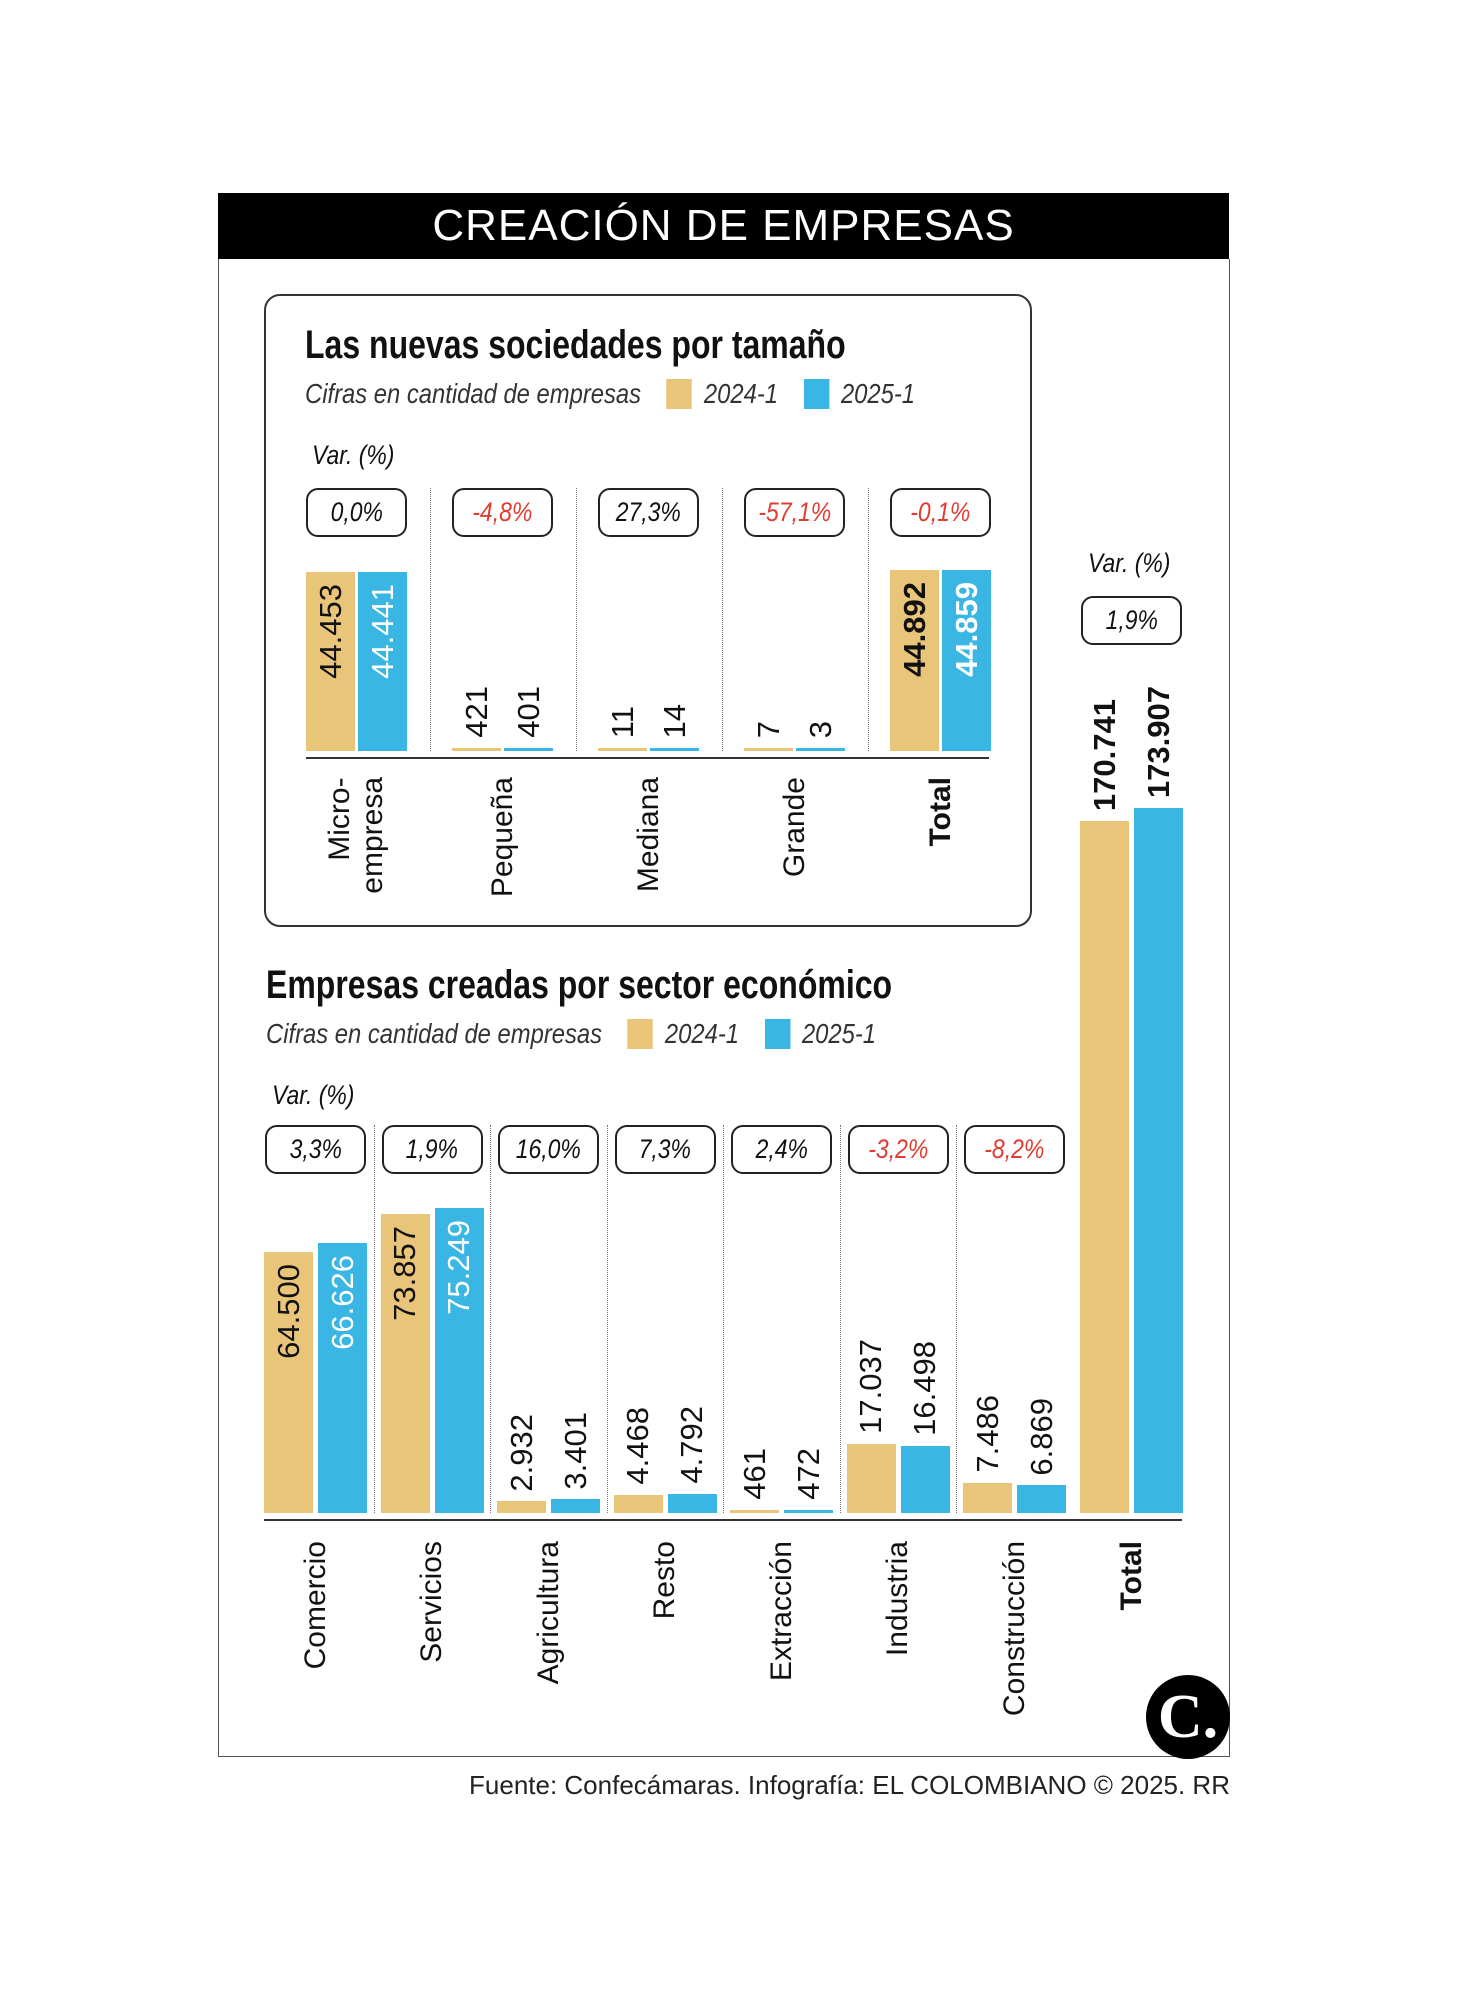 This screenshot has height=2000, width=1464. I want to click on sector-value-label: 461, so click(754, 1474).